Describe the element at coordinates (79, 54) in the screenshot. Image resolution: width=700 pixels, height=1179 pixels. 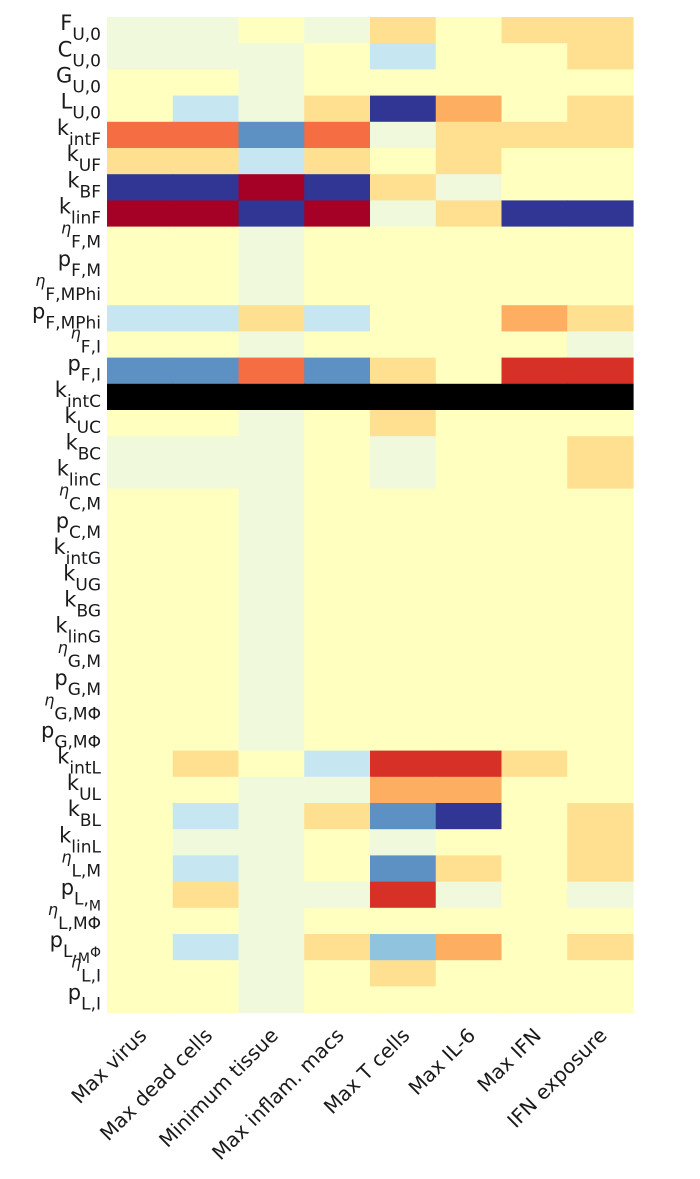
I see `row-label: CU,0` at that location.